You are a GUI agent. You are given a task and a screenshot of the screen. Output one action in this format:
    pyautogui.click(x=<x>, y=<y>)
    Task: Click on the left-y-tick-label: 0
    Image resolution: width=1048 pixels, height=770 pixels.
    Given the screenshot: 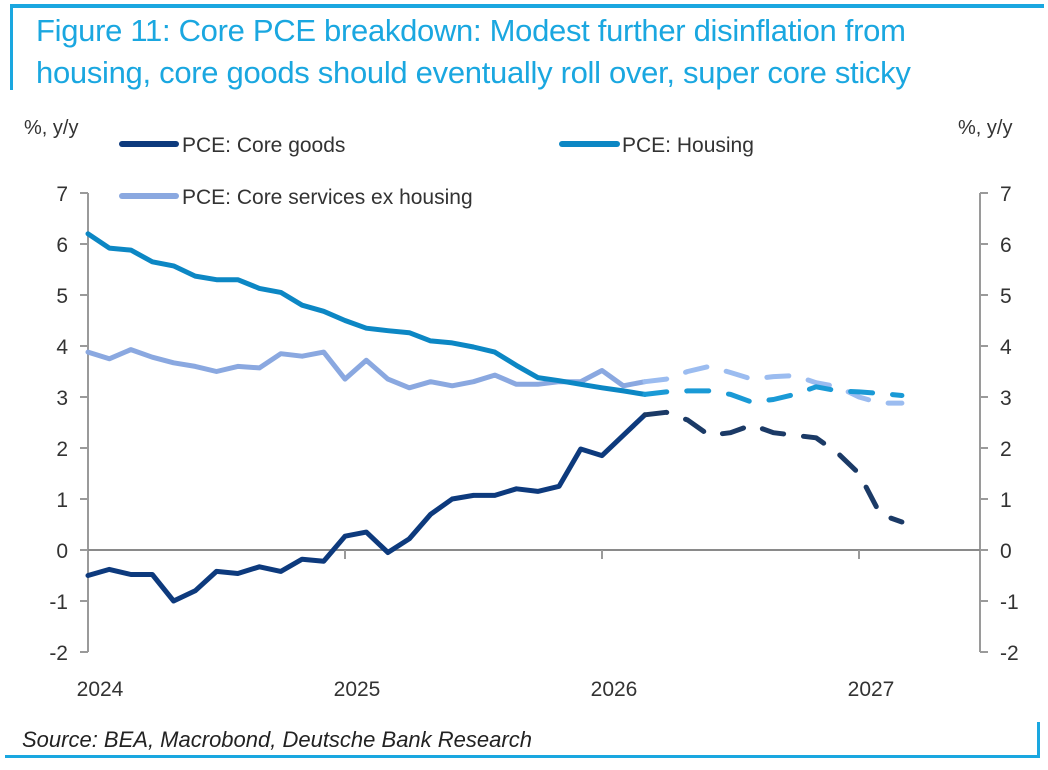 What is the action you would take?
    pyautogui.click(x=62, y=551)
    